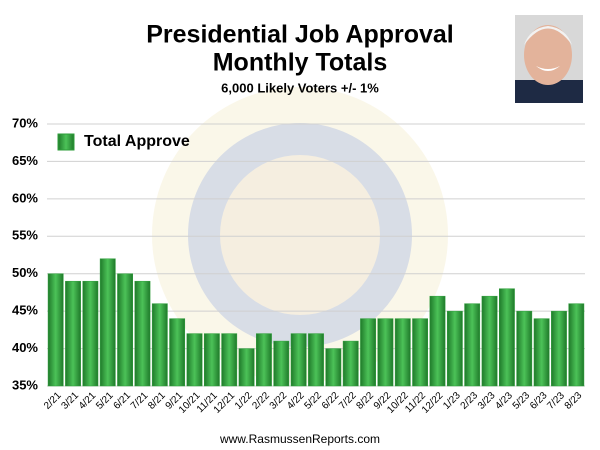  What do you see at coordinates (105, 401) in the screenshot?
I see `x-tick-label: 5/21` at bounding box center [105, 401].